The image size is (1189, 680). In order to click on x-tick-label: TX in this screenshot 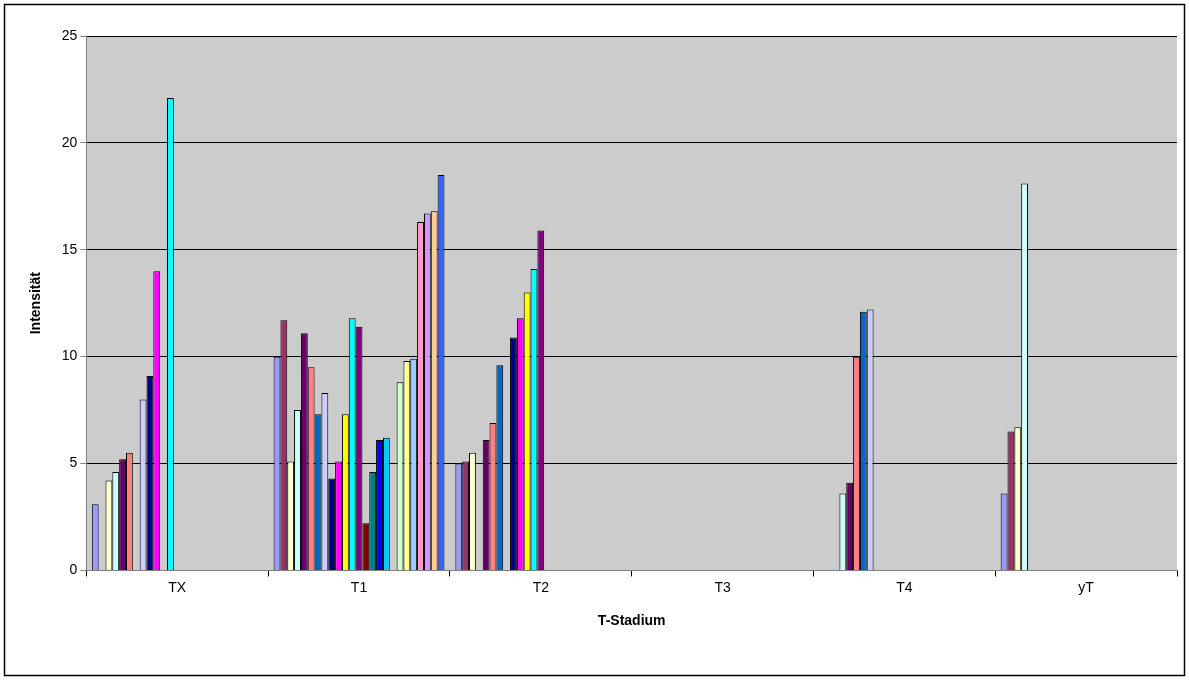, I will do `click(177, 586)`.